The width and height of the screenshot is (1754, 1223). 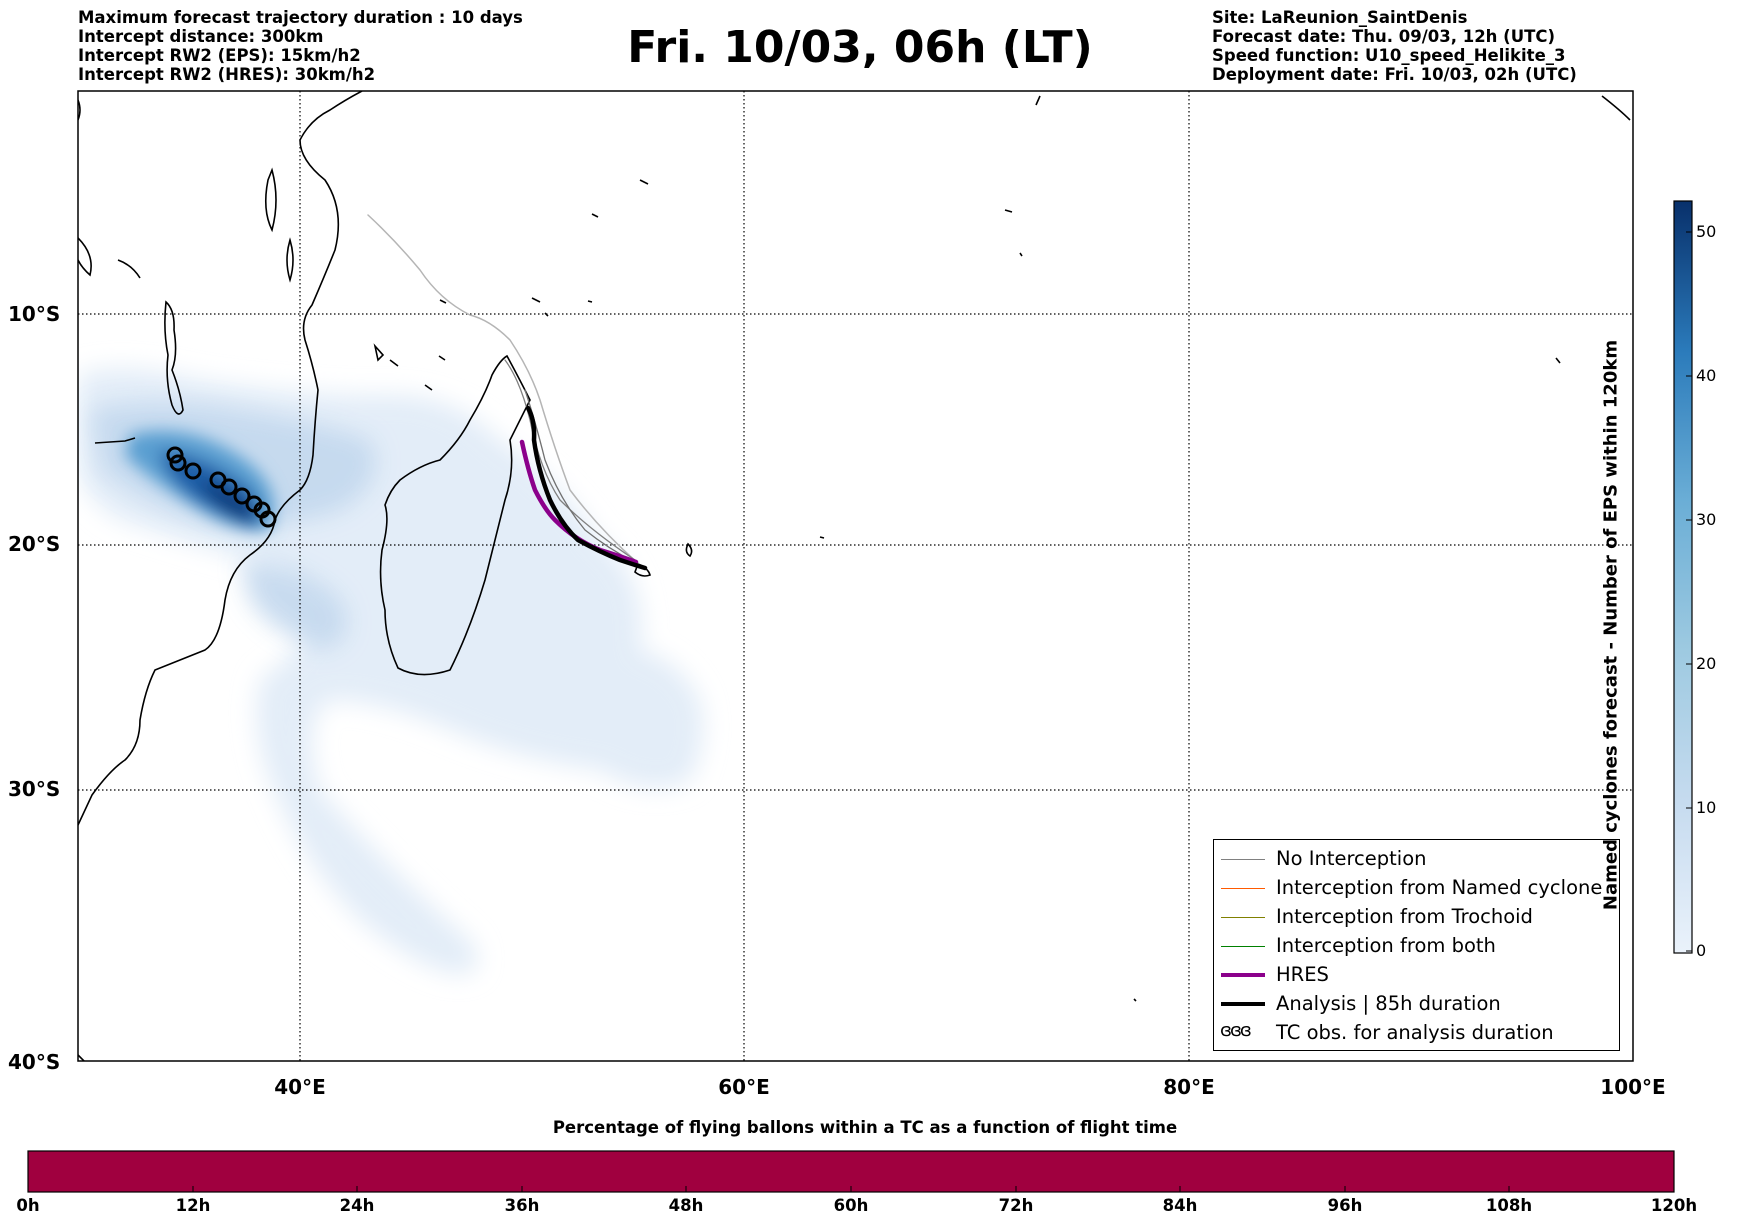 I want to click on lat-label-40s: 40°S, so click(x=34, y=1062).